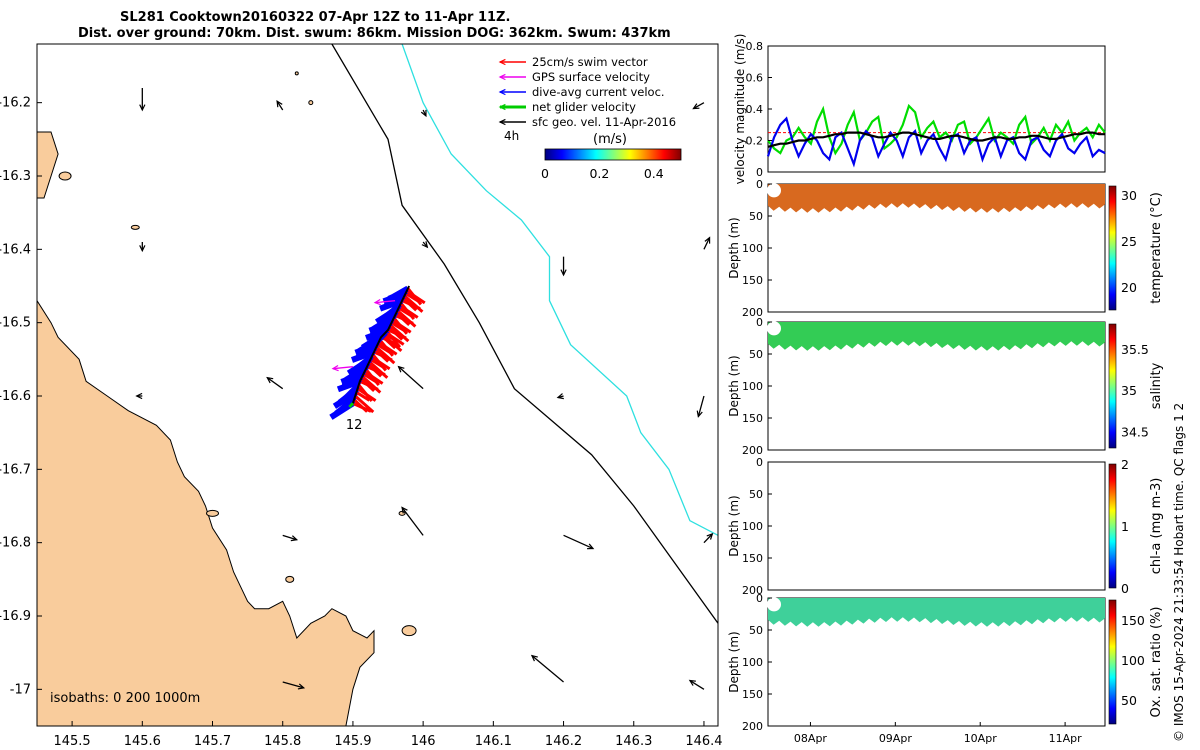  What do you see at coordinates (563, 741) in the screenshot?
I see `map-xtick-label: 146.2` at bounding box center [563, 741].